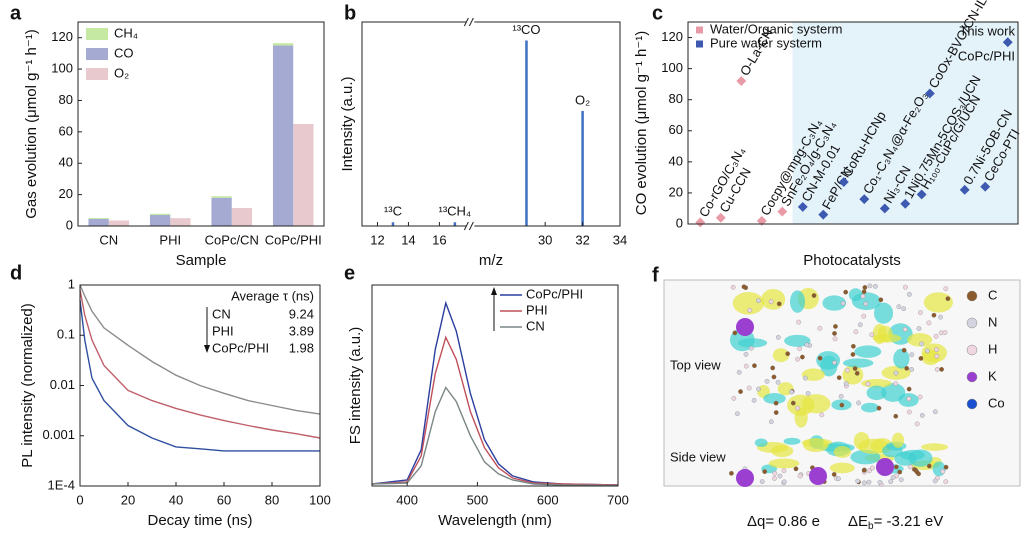 This screenshot has height=537, width=1024. What do you see at coordinates (554, 293) in the screenshot?
I see `legend-label: CoPc/PHI` at bounding box center [554, 293].